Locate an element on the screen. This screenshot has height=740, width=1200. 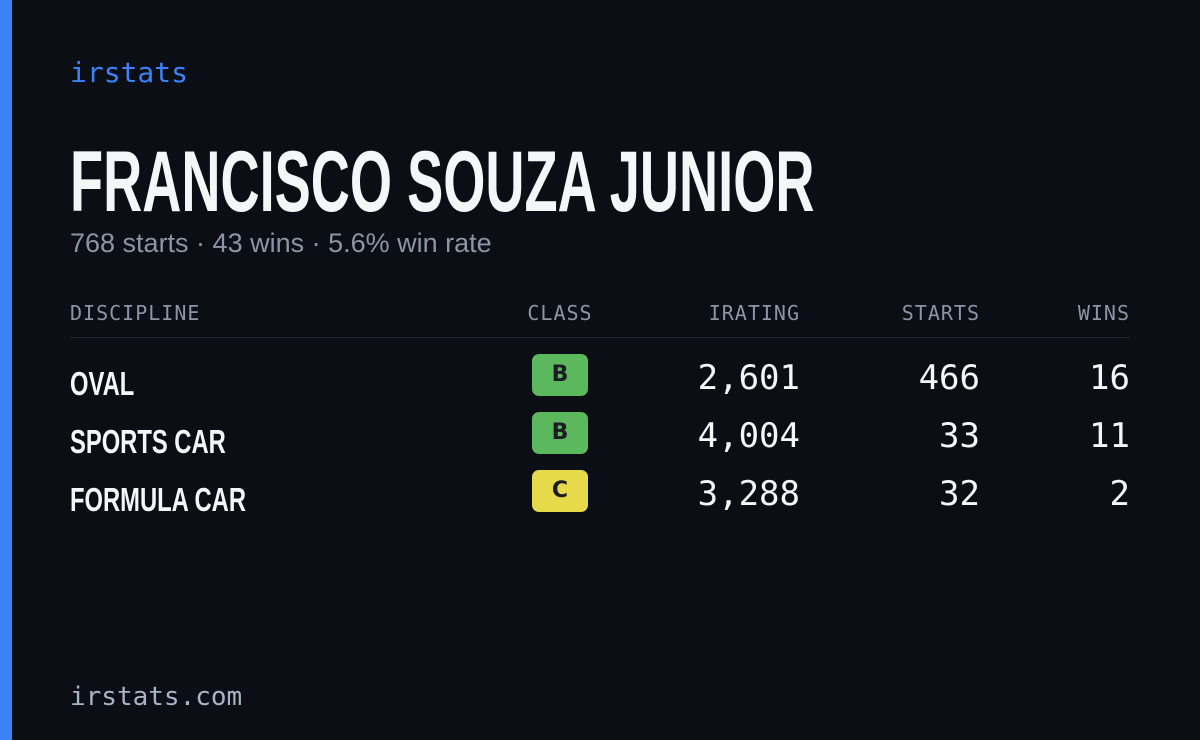
stat-value: 466 is located at coordinates (949, 378).